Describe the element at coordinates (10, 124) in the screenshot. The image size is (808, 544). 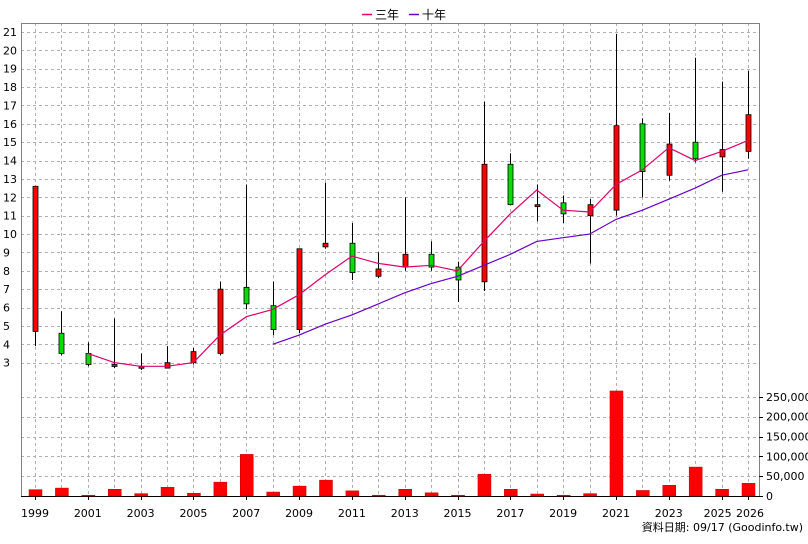
I see `price-tick-label: 16` at that location.